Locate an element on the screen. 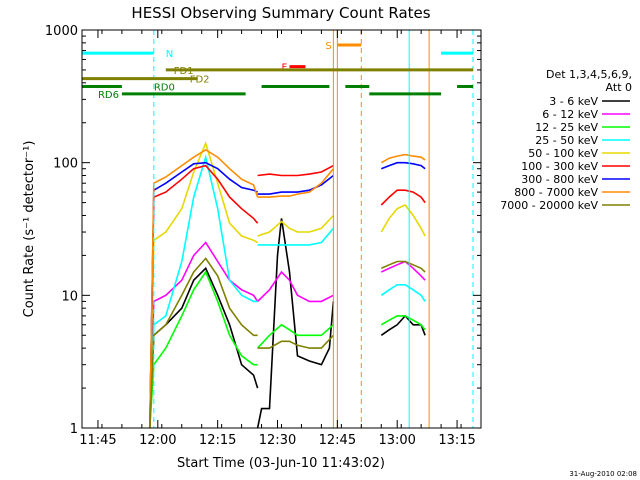 This screenshot has height=480, width=640. legend-label: 800 - 7000 keV is located at coordinates (556, 192).